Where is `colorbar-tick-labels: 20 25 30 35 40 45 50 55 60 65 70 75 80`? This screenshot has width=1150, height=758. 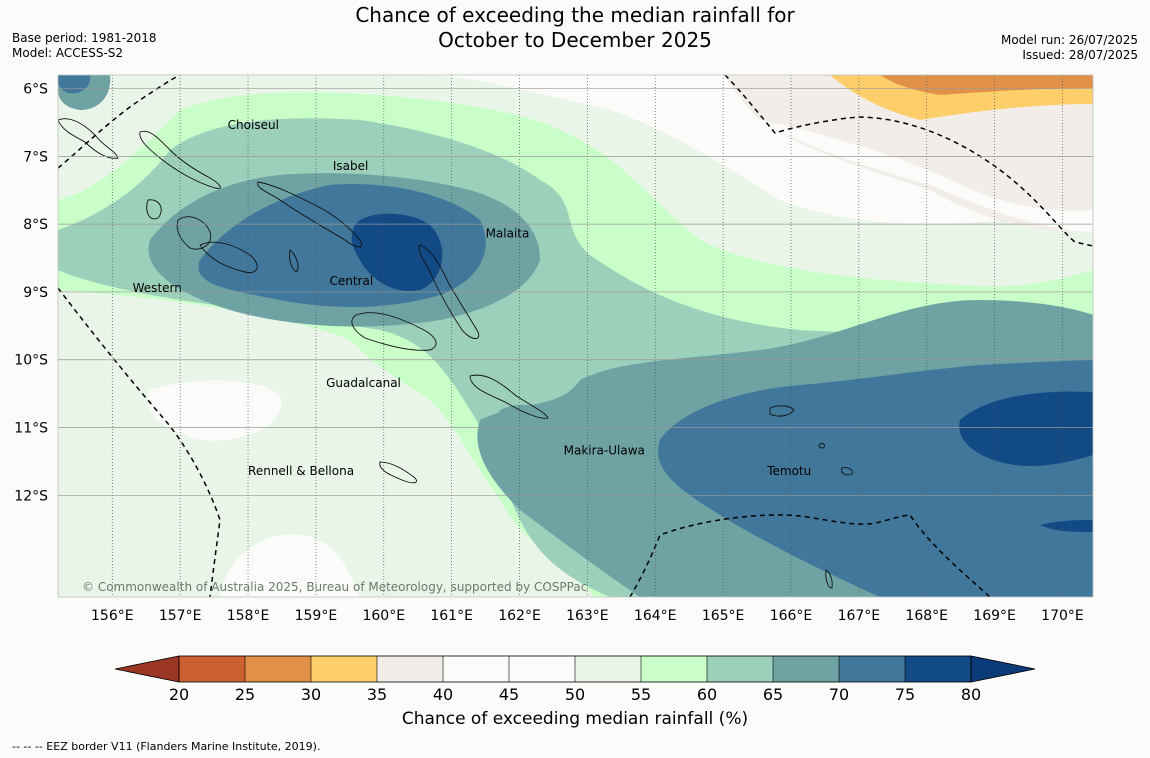
colorbar-tick-labels: 20 25 30 35 40 45 50 55 60 65 70 75 80 is located at coordinates (575, 694).